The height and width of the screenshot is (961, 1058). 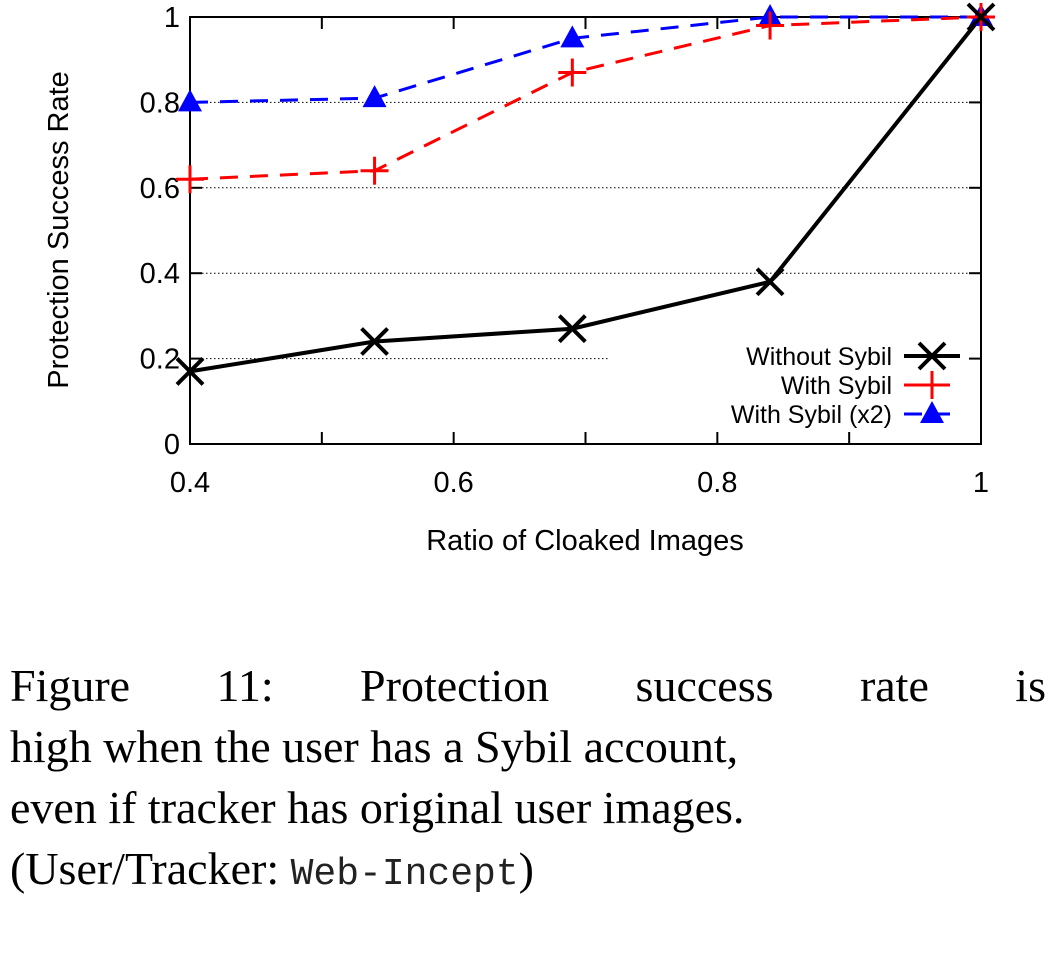 I want to click on caption-suffix: ), so click(x=526, y=868).